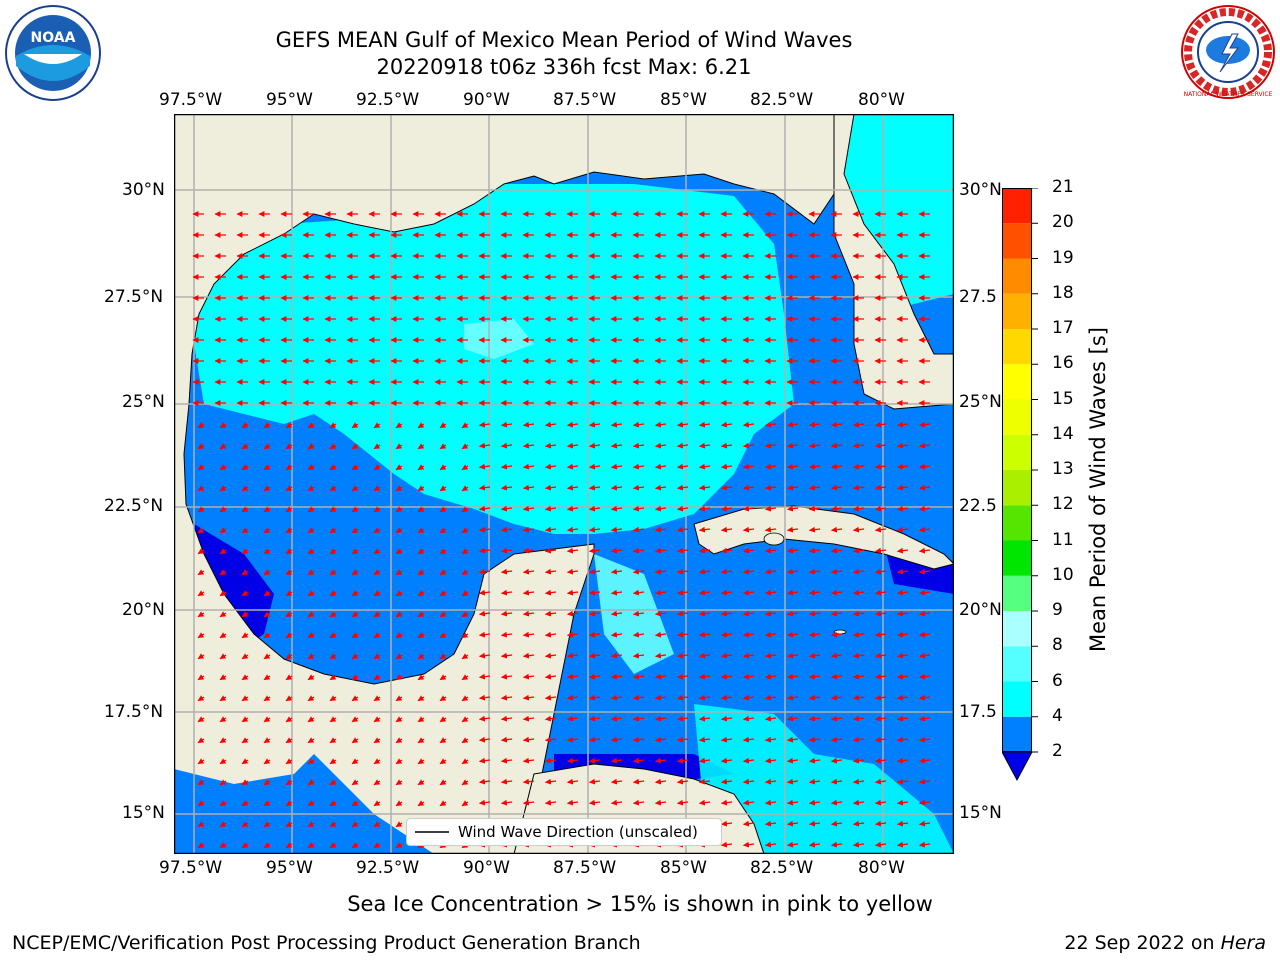 This screenshot has width=1280, height=960. I want to click on map-legend: Wind Wave Direction (unscaled), so click(564, 832).